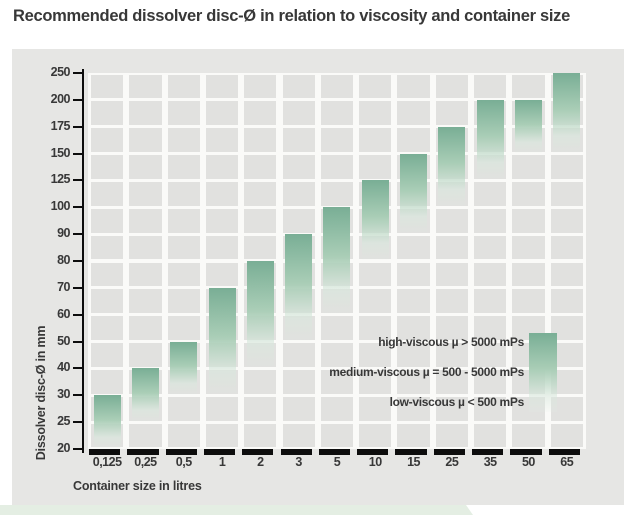 The width and height of the screenshot is (624, 515). Describe the element at coordinates (41, 393) in the screenshot. I see `y-axis-label: Dissolver disc-Ø in mm` at that location.